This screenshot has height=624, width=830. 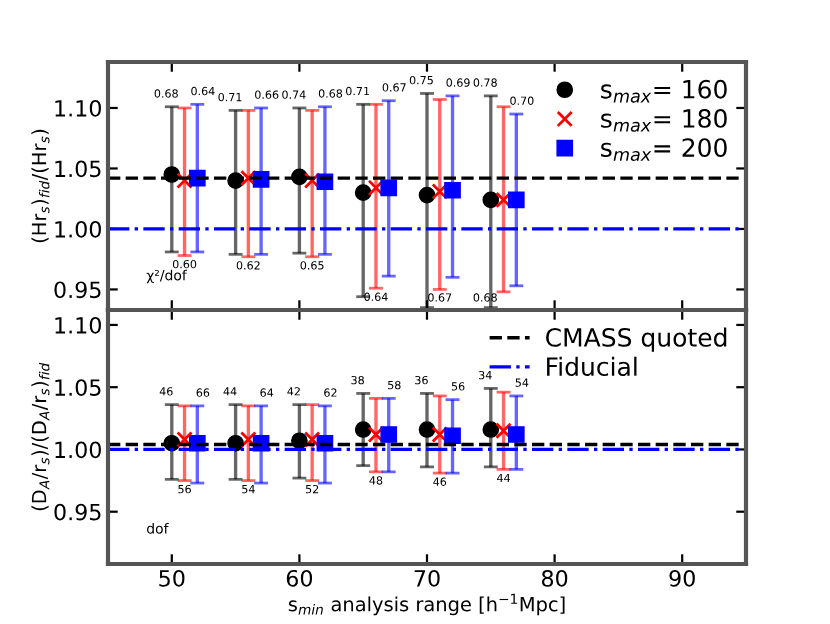 I want to click on legend-label: s$_{max}$= 200, so click(x=664, y=150).